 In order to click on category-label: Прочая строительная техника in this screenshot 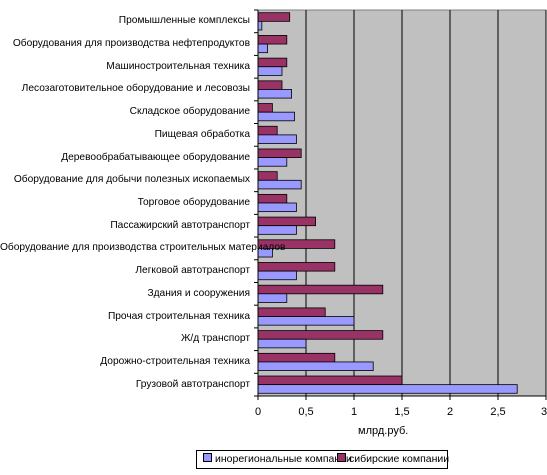, I will do `click(178, 316)`.